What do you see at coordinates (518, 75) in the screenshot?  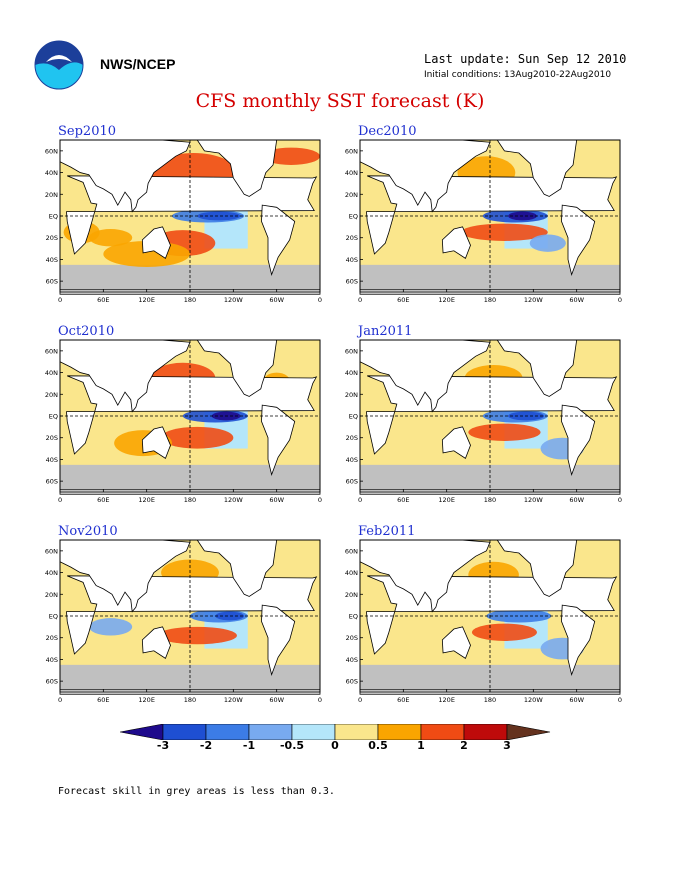 I see `initial-conditions: Initial conditions: 13Aug2010-22Aug2010` at bounding box center [518, 75].